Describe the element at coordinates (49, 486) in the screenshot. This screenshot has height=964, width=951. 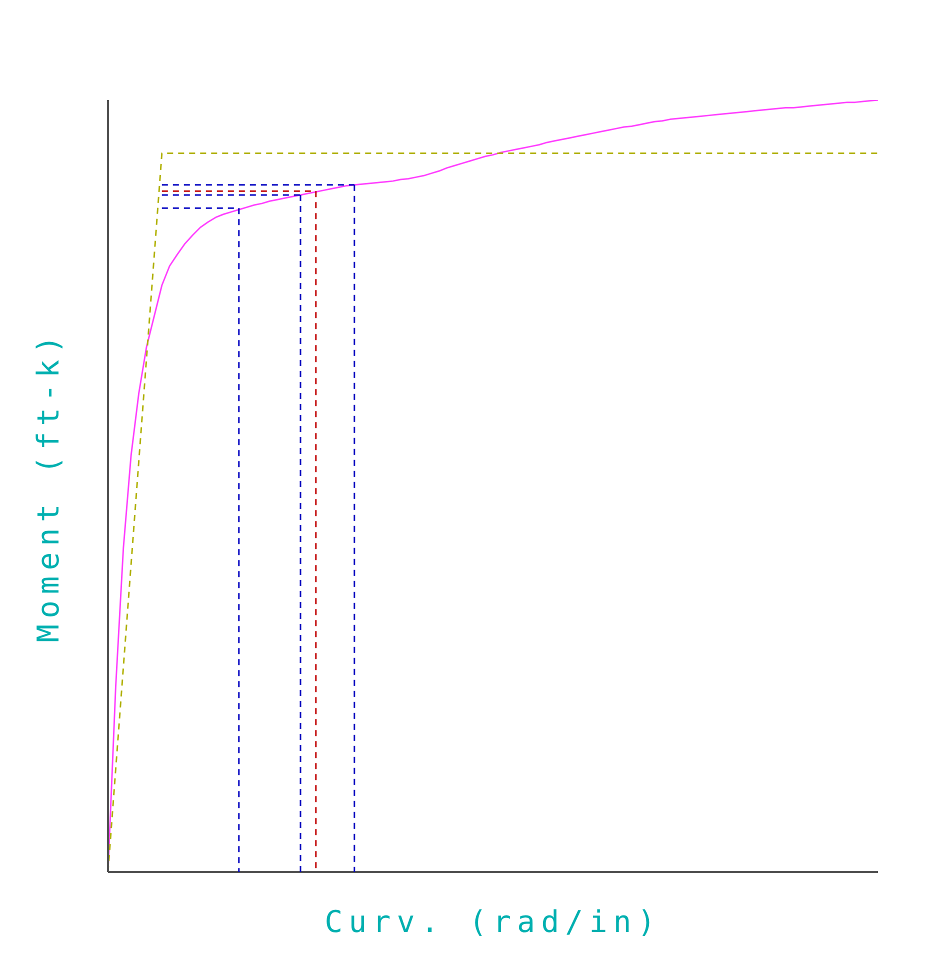
I see `y-axis-title: Moment (ft-k)` at that location.